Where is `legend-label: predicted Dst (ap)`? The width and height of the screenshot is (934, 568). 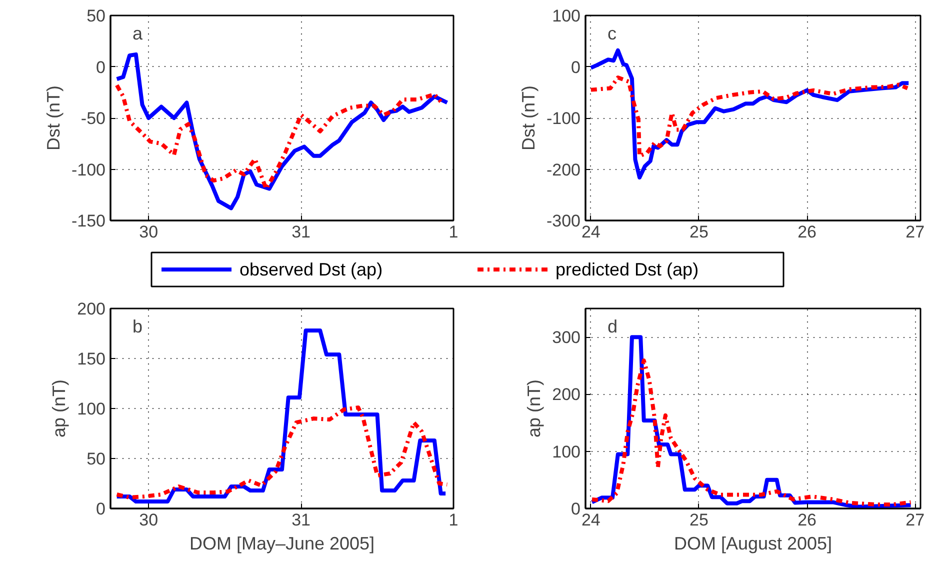 legend-label: predicted Dst (ap) is located at coordinates (627, 270).